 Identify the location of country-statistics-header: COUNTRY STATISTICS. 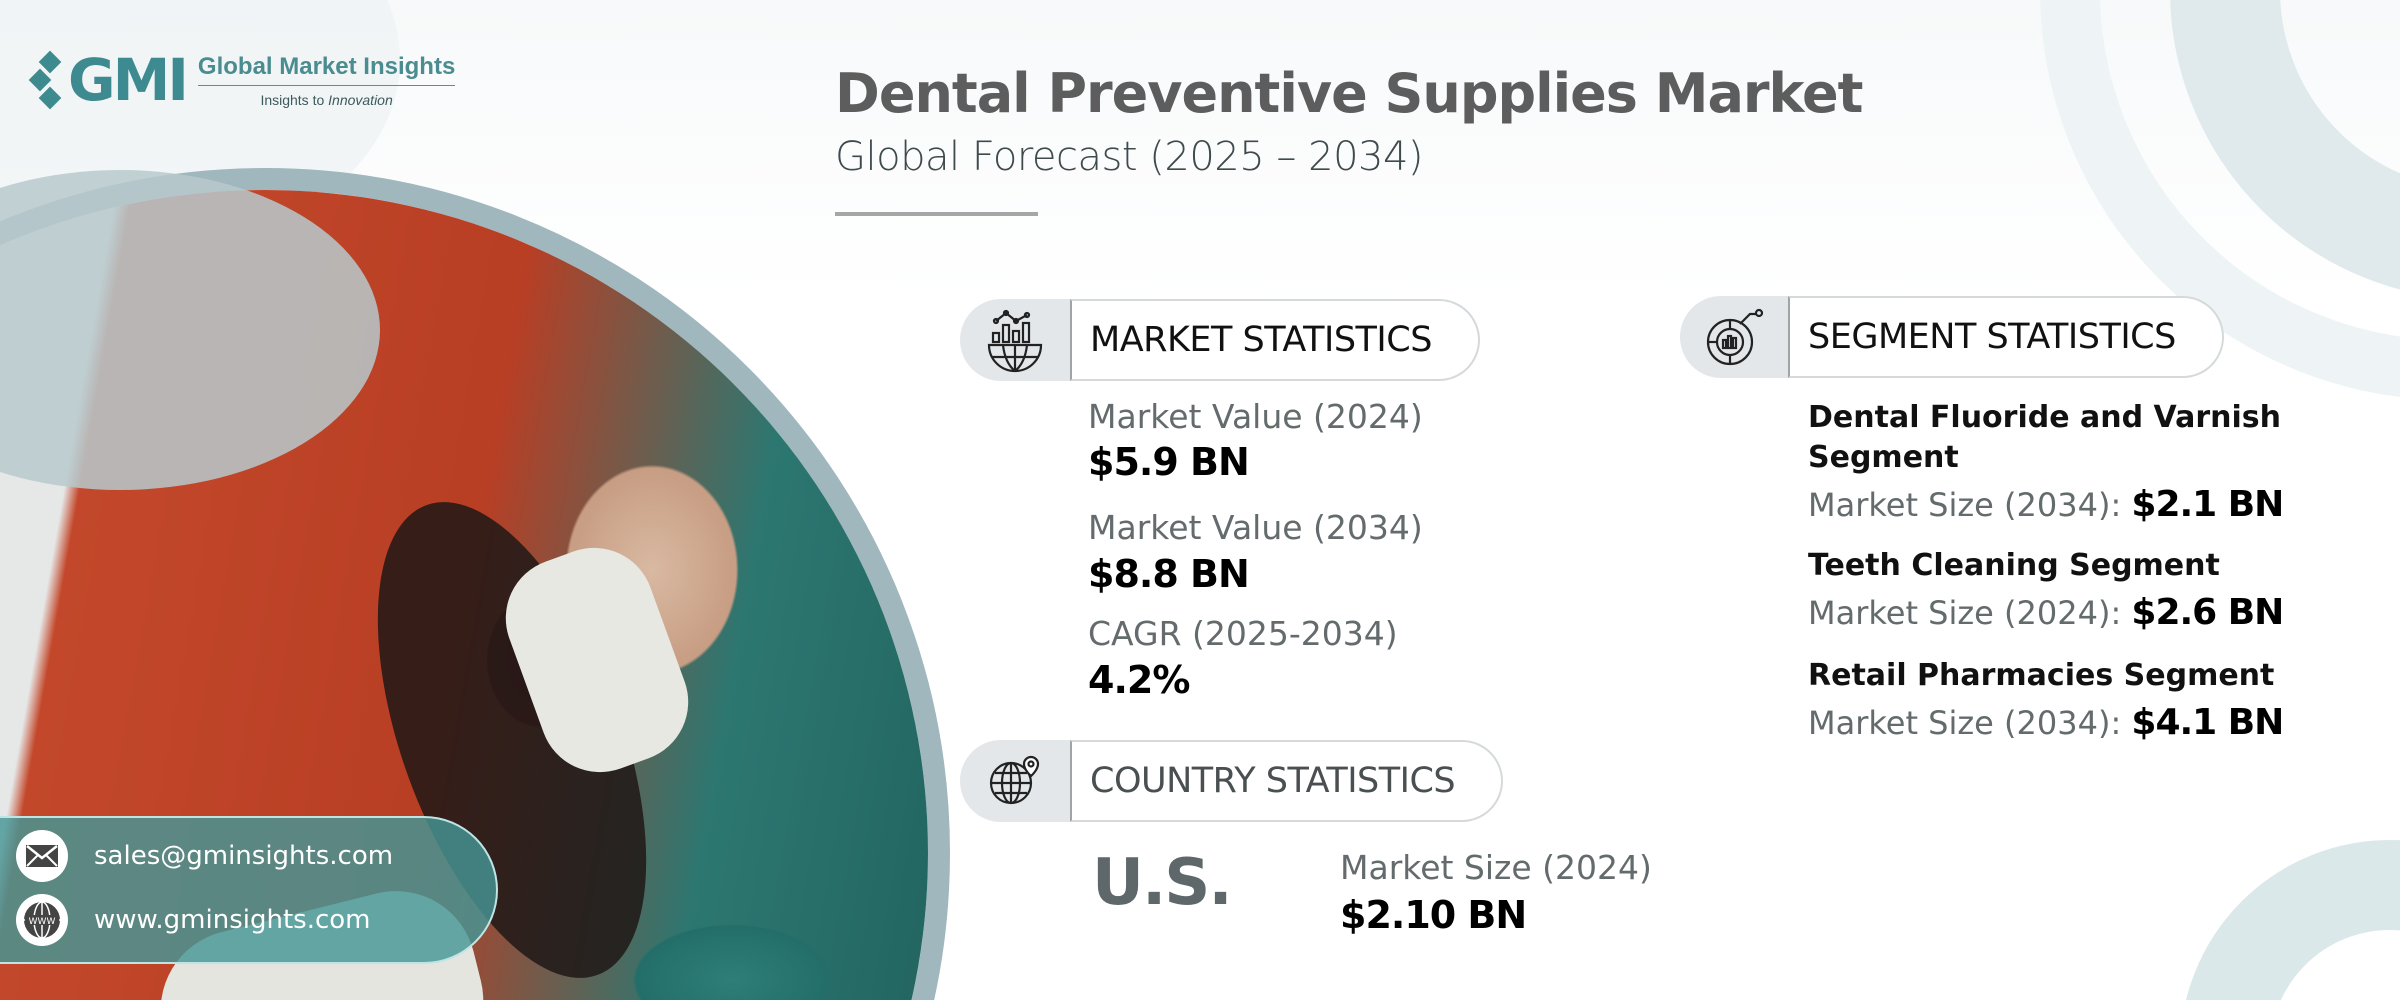
(1232, 781).